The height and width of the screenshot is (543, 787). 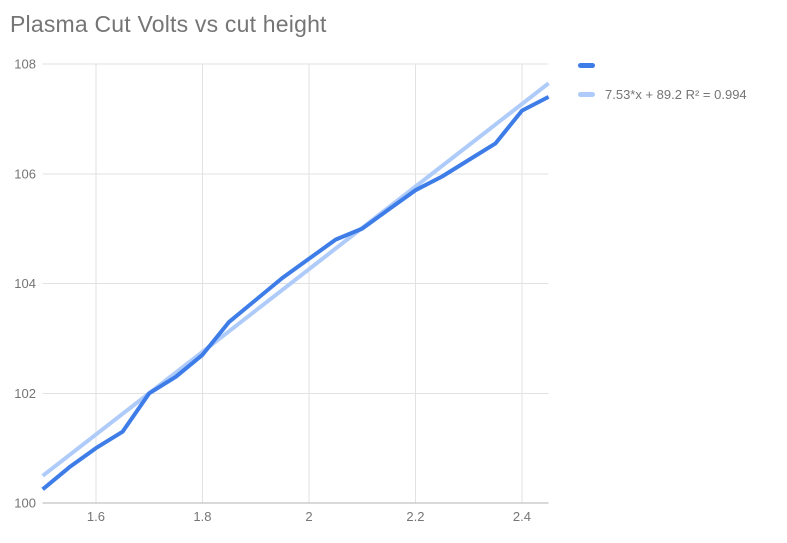 What do you see at coordinates (415, 516) in the screenshot?
I see `x-tick-label: 2.2` at bounding box center [415, 516].